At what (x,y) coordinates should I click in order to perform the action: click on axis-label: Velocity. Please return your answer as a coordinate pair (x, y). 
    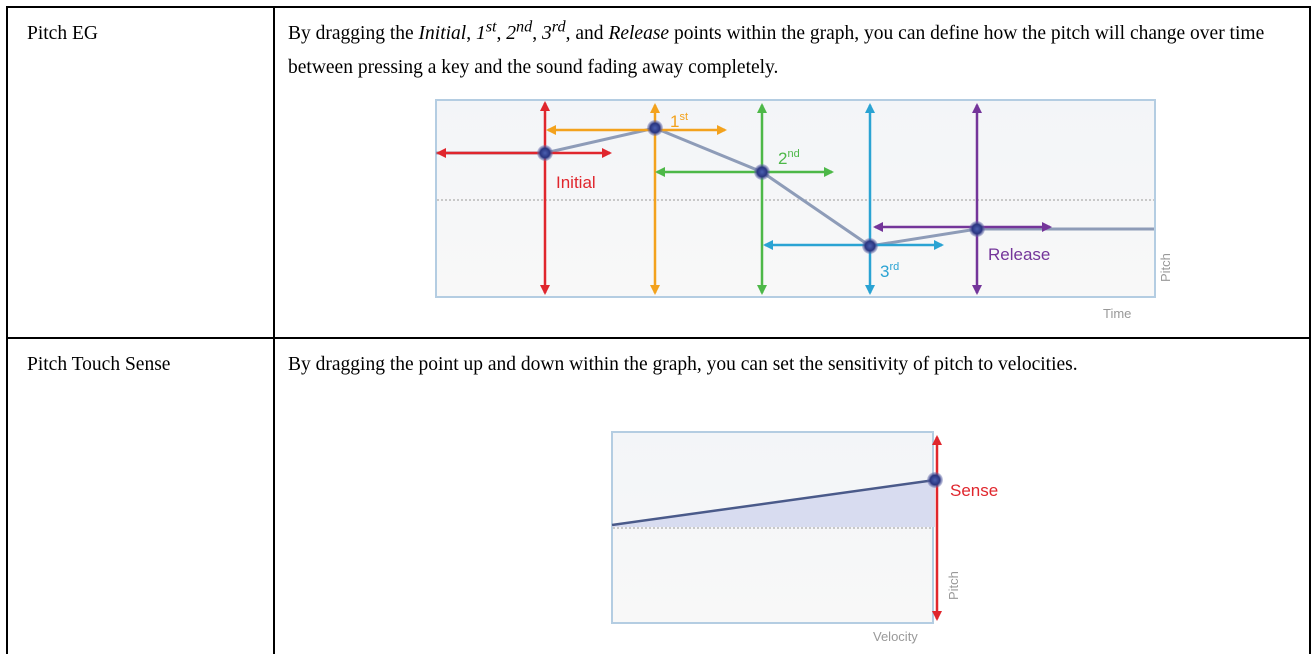
    Looking at the image, I should click on (895, 636).